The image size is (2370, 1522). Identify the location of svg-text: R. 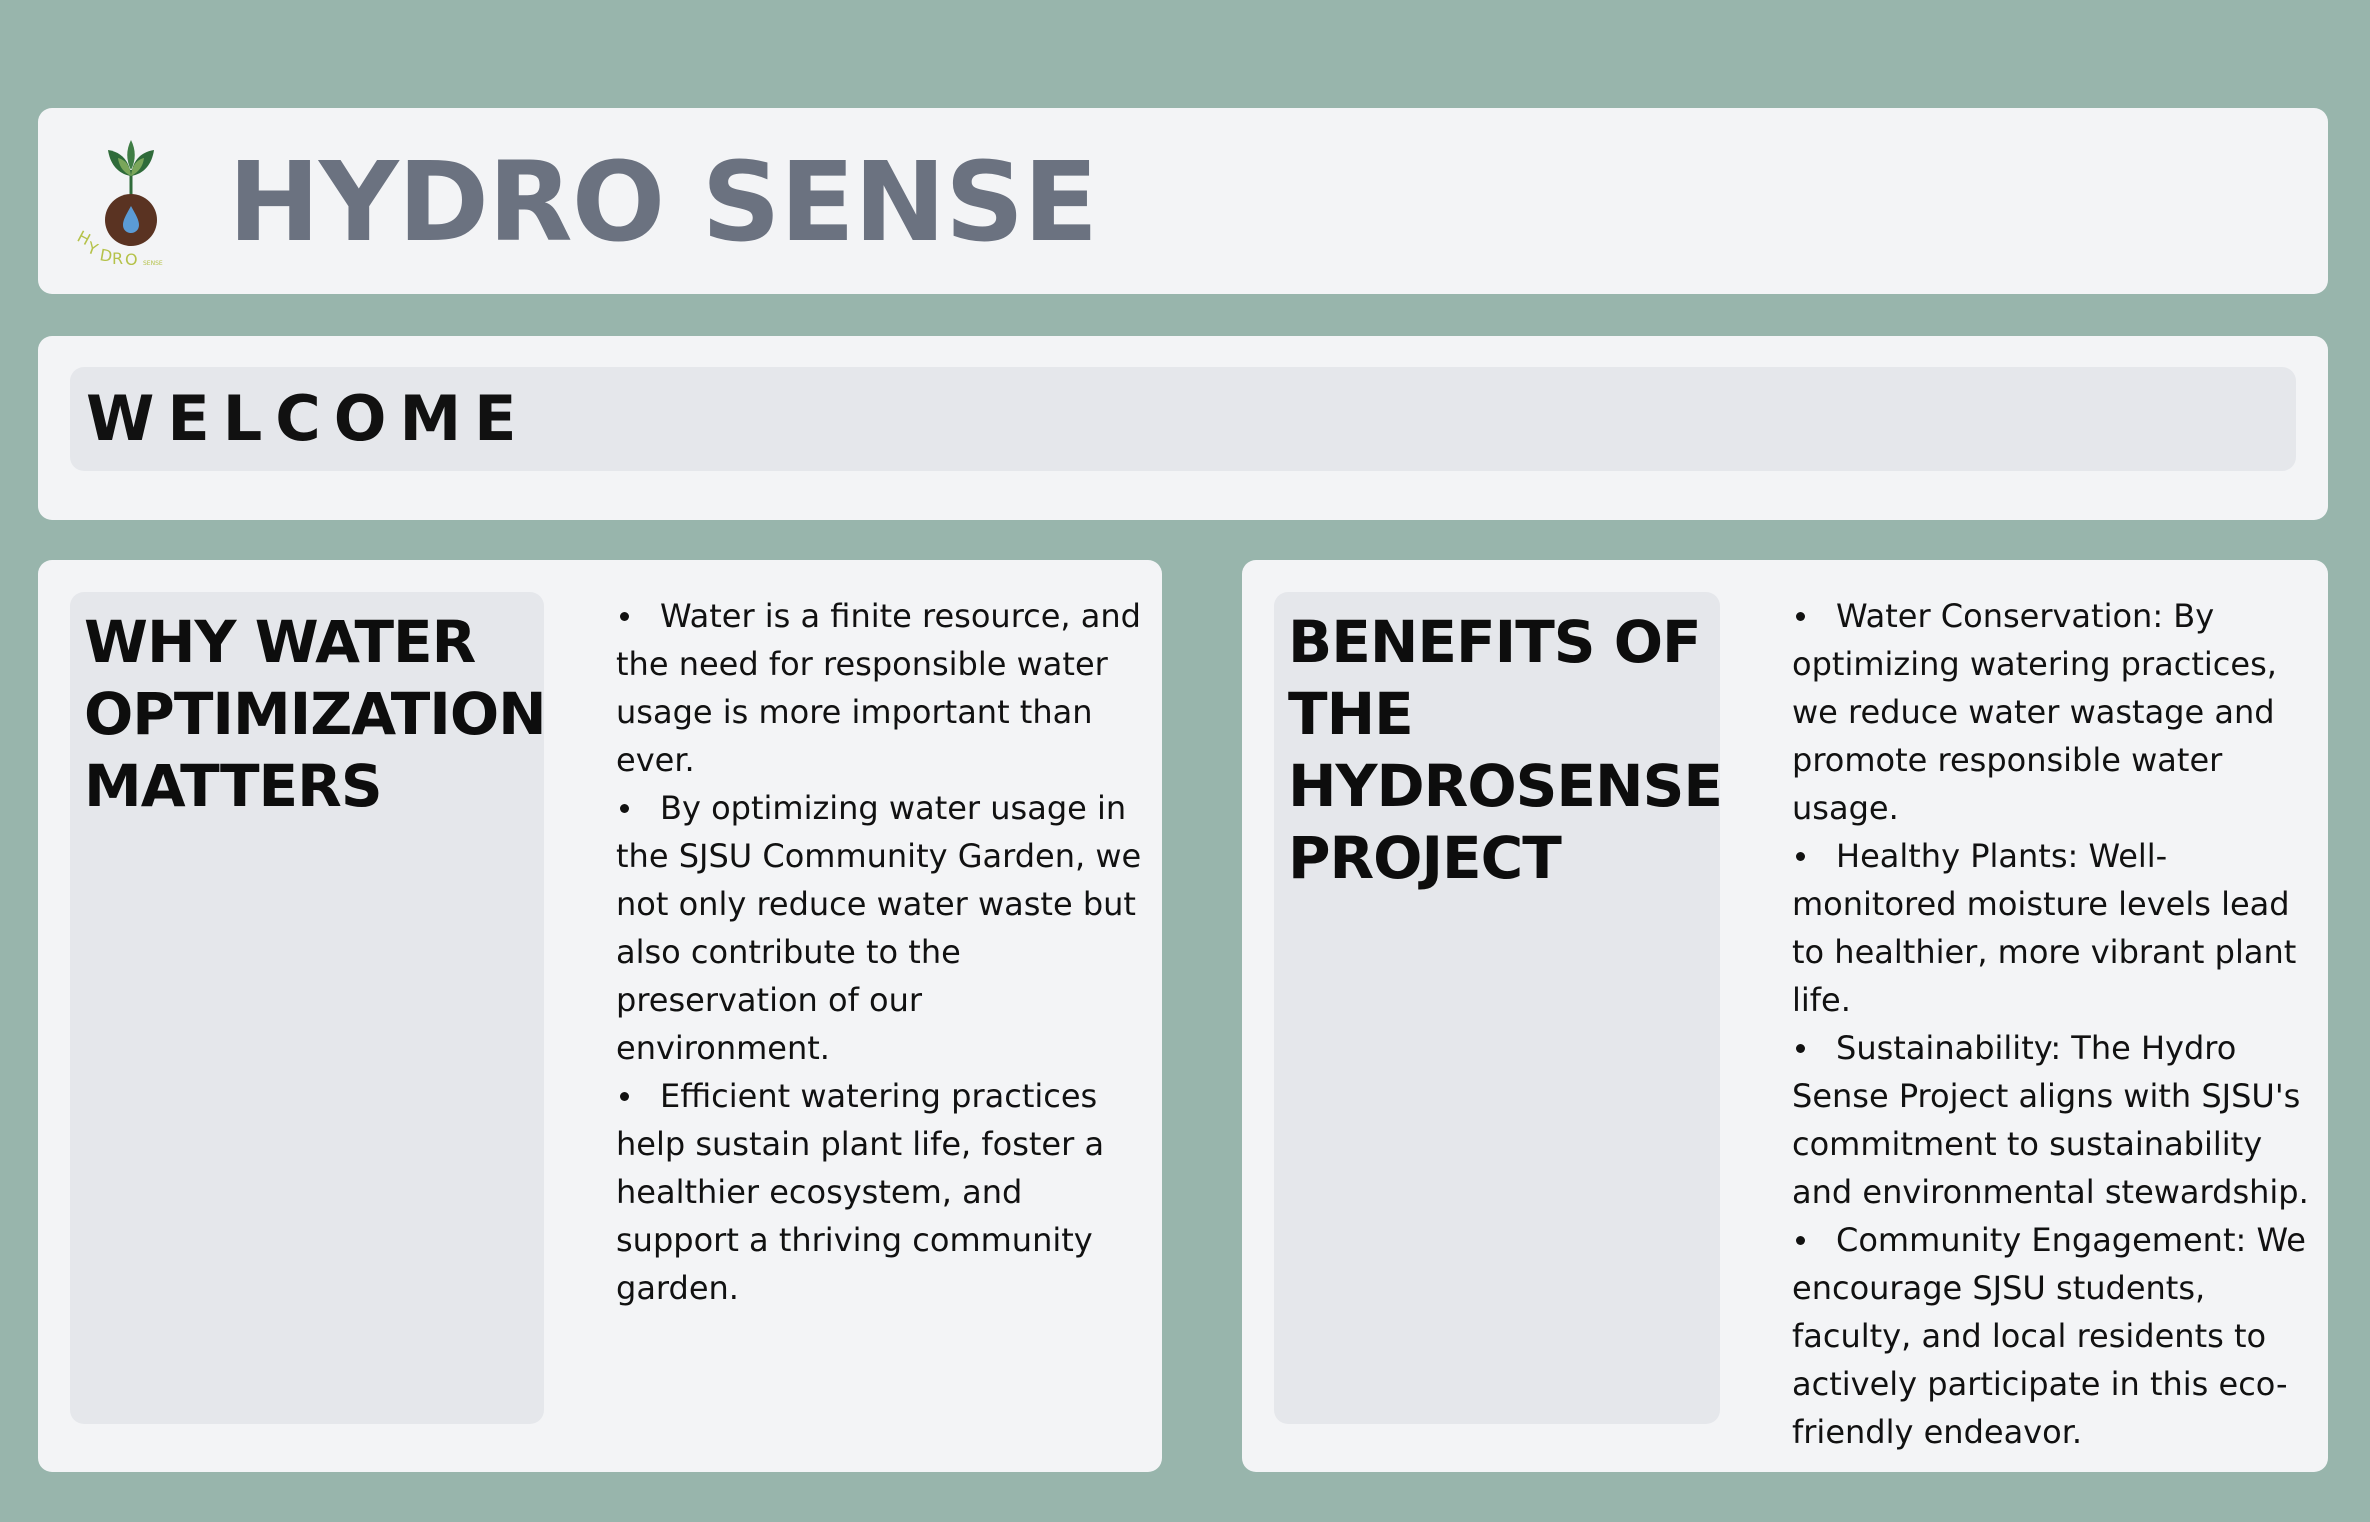
(117, 258).